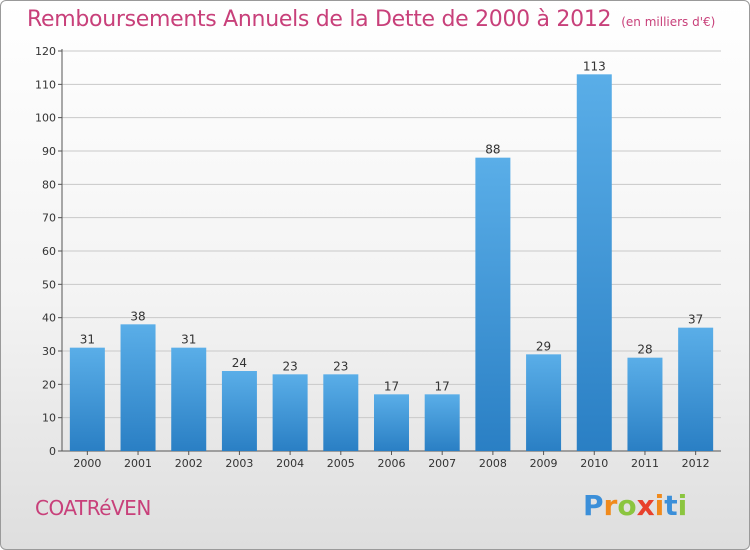 This screenshot has height=550, width=750. Describe the element at coordinates (644, 350) in the screenshot. I see `data-label: 28` at that location.